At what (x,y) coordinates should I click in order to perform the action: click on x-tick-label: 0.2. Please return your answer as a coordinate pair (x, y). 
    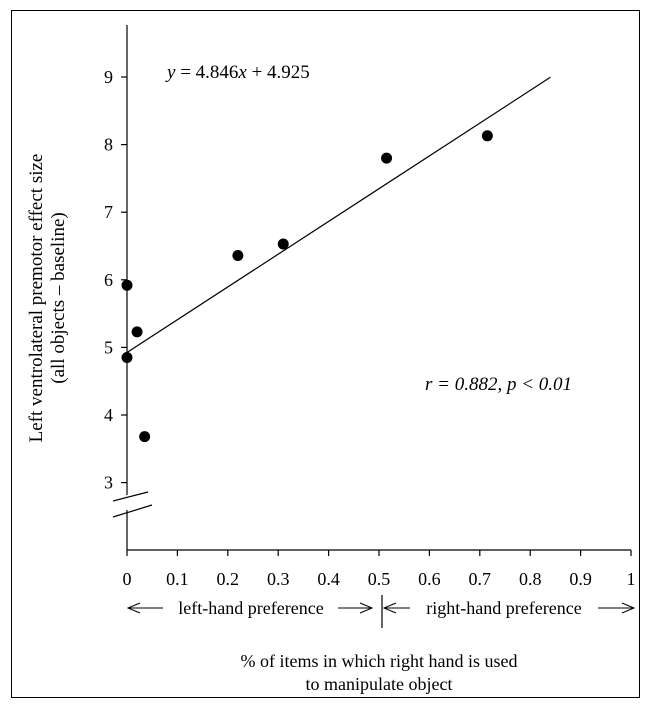
    Looking at the image, I should click on (228, 579).